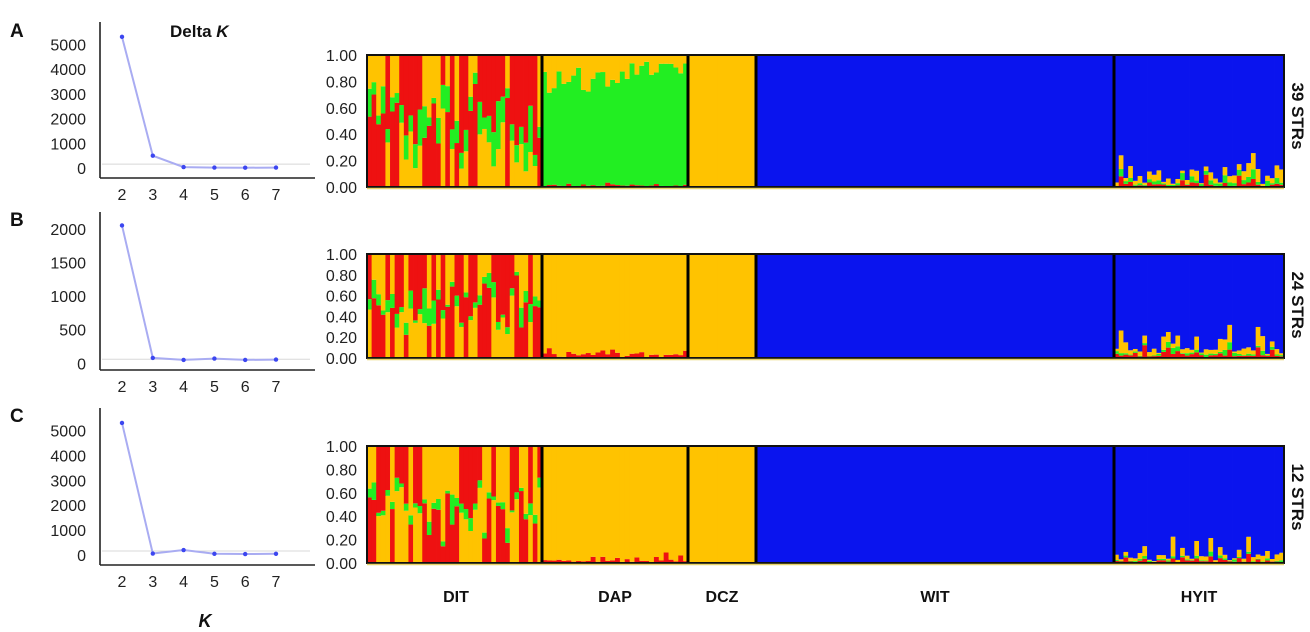 This screenshot has width=1310, height=632. Describe the element at coordinates (68, 230) in the screenshot. I see `y-tick-label: 2000` at that location.